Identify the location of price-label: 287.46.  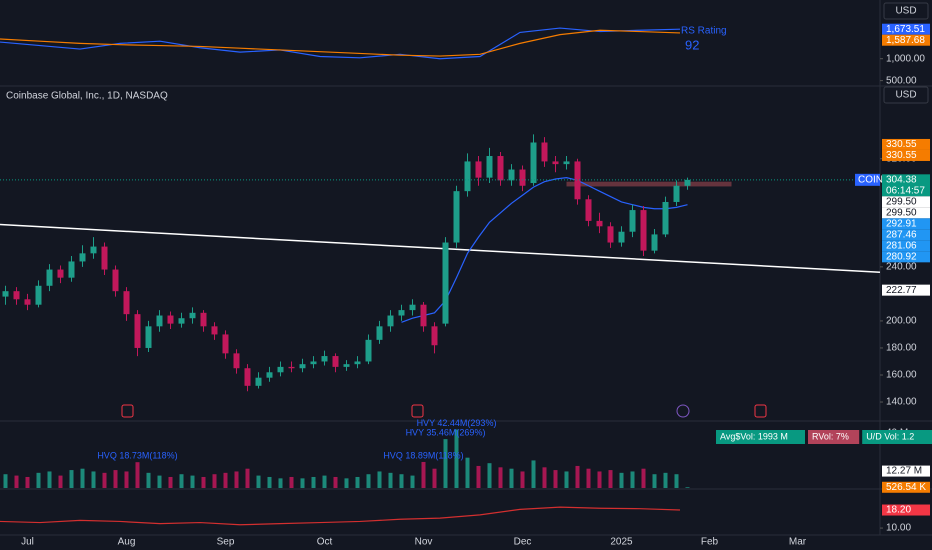
(901, 234).